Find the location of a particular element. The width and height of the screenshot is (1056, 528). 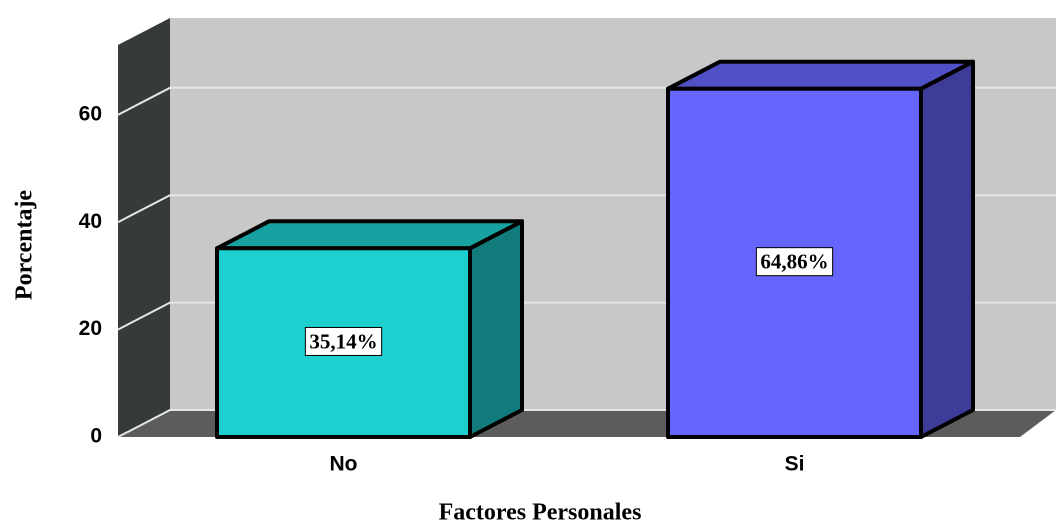

value-label: 64,86% is located at coordinates (794, 262).